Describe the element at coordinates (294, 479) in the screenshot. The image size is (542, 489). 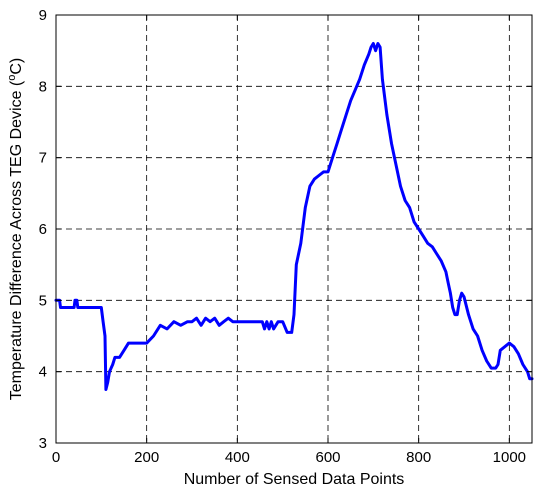
I see `x-axis-label: Number of Sensed Data Points` at that location.